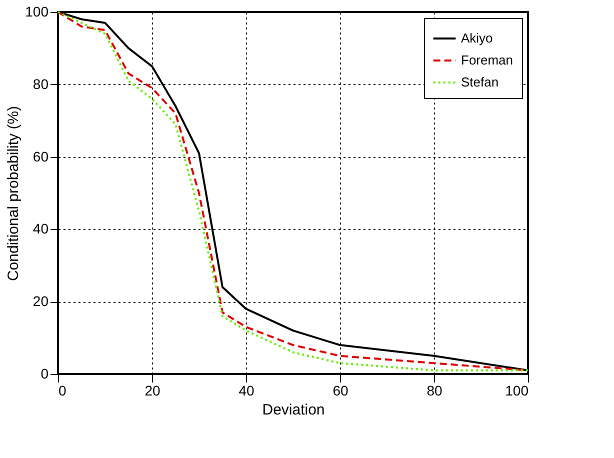 Image resolution: width=614 pixels, height=458 pixels. What do you see at coordinates (246, 390) in the screenshot?
I see `x-tick-label: 40` at bounding box center [246, 390].